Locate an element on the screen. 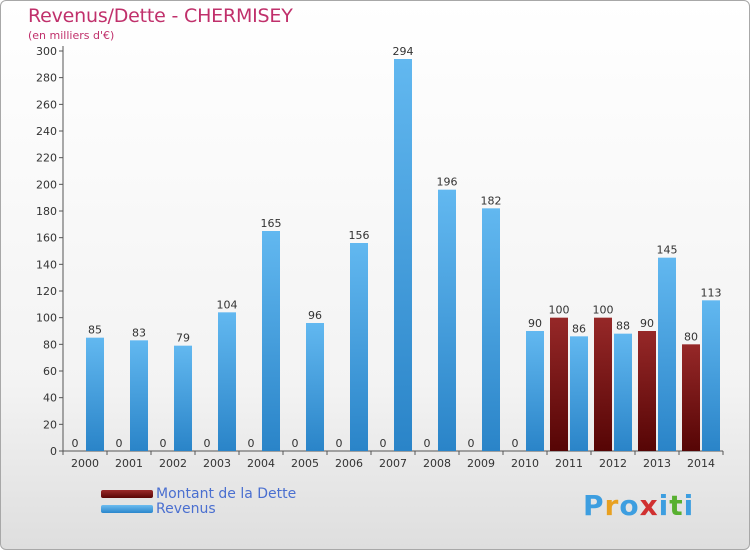 Image resolution: width=750 pixels, height=550 pixels. y-tick-label: 120 is located at coordinates (46, 291).